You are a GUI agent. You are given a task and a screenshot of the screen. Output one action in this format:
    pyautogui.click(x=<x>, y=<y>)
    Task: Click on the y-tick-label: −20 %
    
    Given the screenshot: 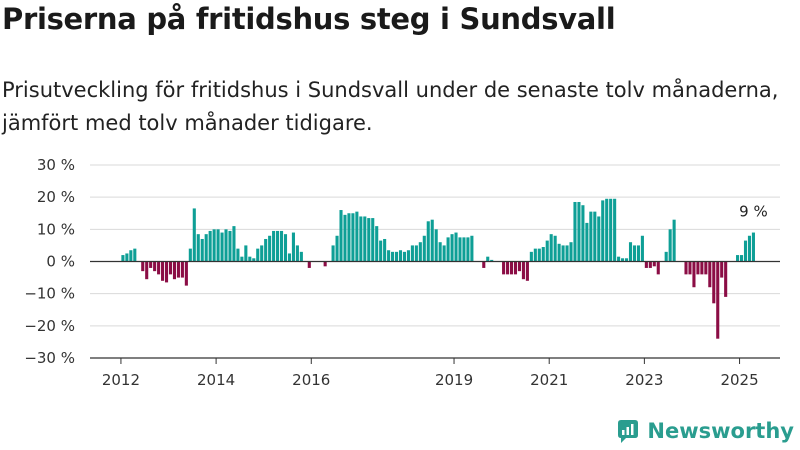 What is the action you would take?
    pyautogui.click(x=49, y=326)
    